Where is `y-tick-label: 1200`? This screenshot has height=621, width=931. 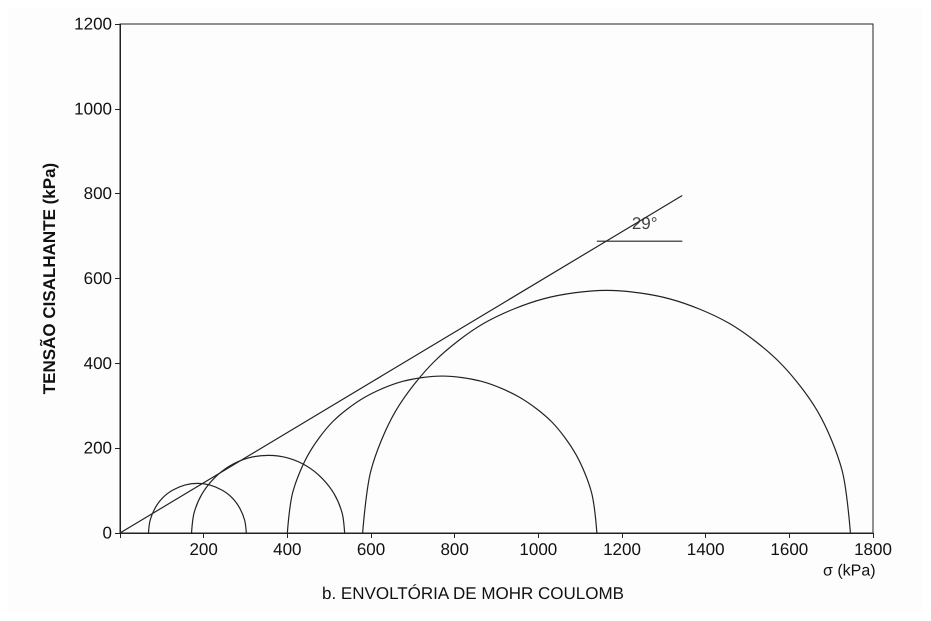
y-tick-label: 1200 is located at coordinates (93, 24).